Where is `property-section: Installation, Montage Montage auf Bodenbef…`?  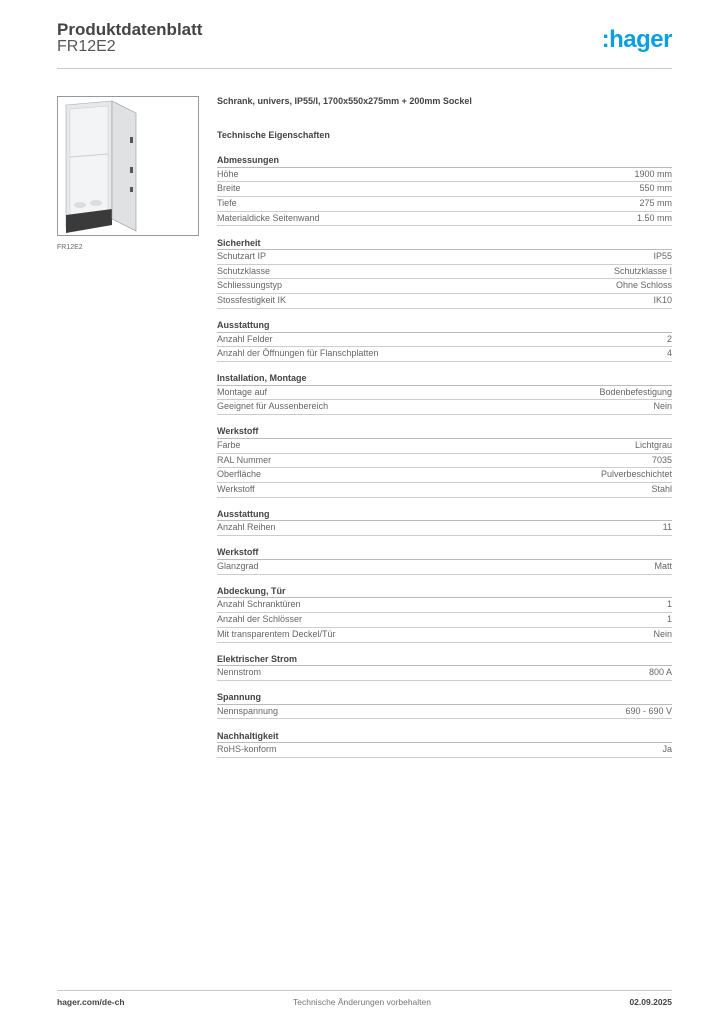 property-section: Installation, Montage Montage auf Bodenbef… is located at coordinates (444, 393).